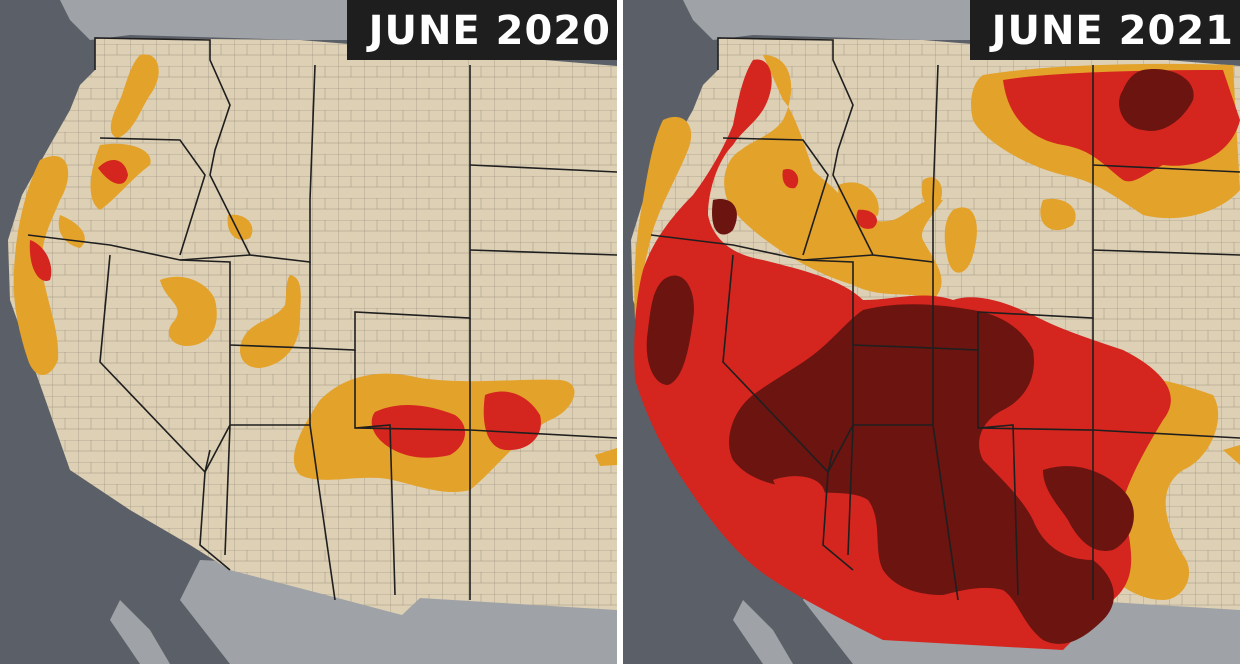  What do you see at coordinates (481, 30) in the screenshot?
I see `panel-label-2020: JUNE 2020` at bounding box center [481, 30].